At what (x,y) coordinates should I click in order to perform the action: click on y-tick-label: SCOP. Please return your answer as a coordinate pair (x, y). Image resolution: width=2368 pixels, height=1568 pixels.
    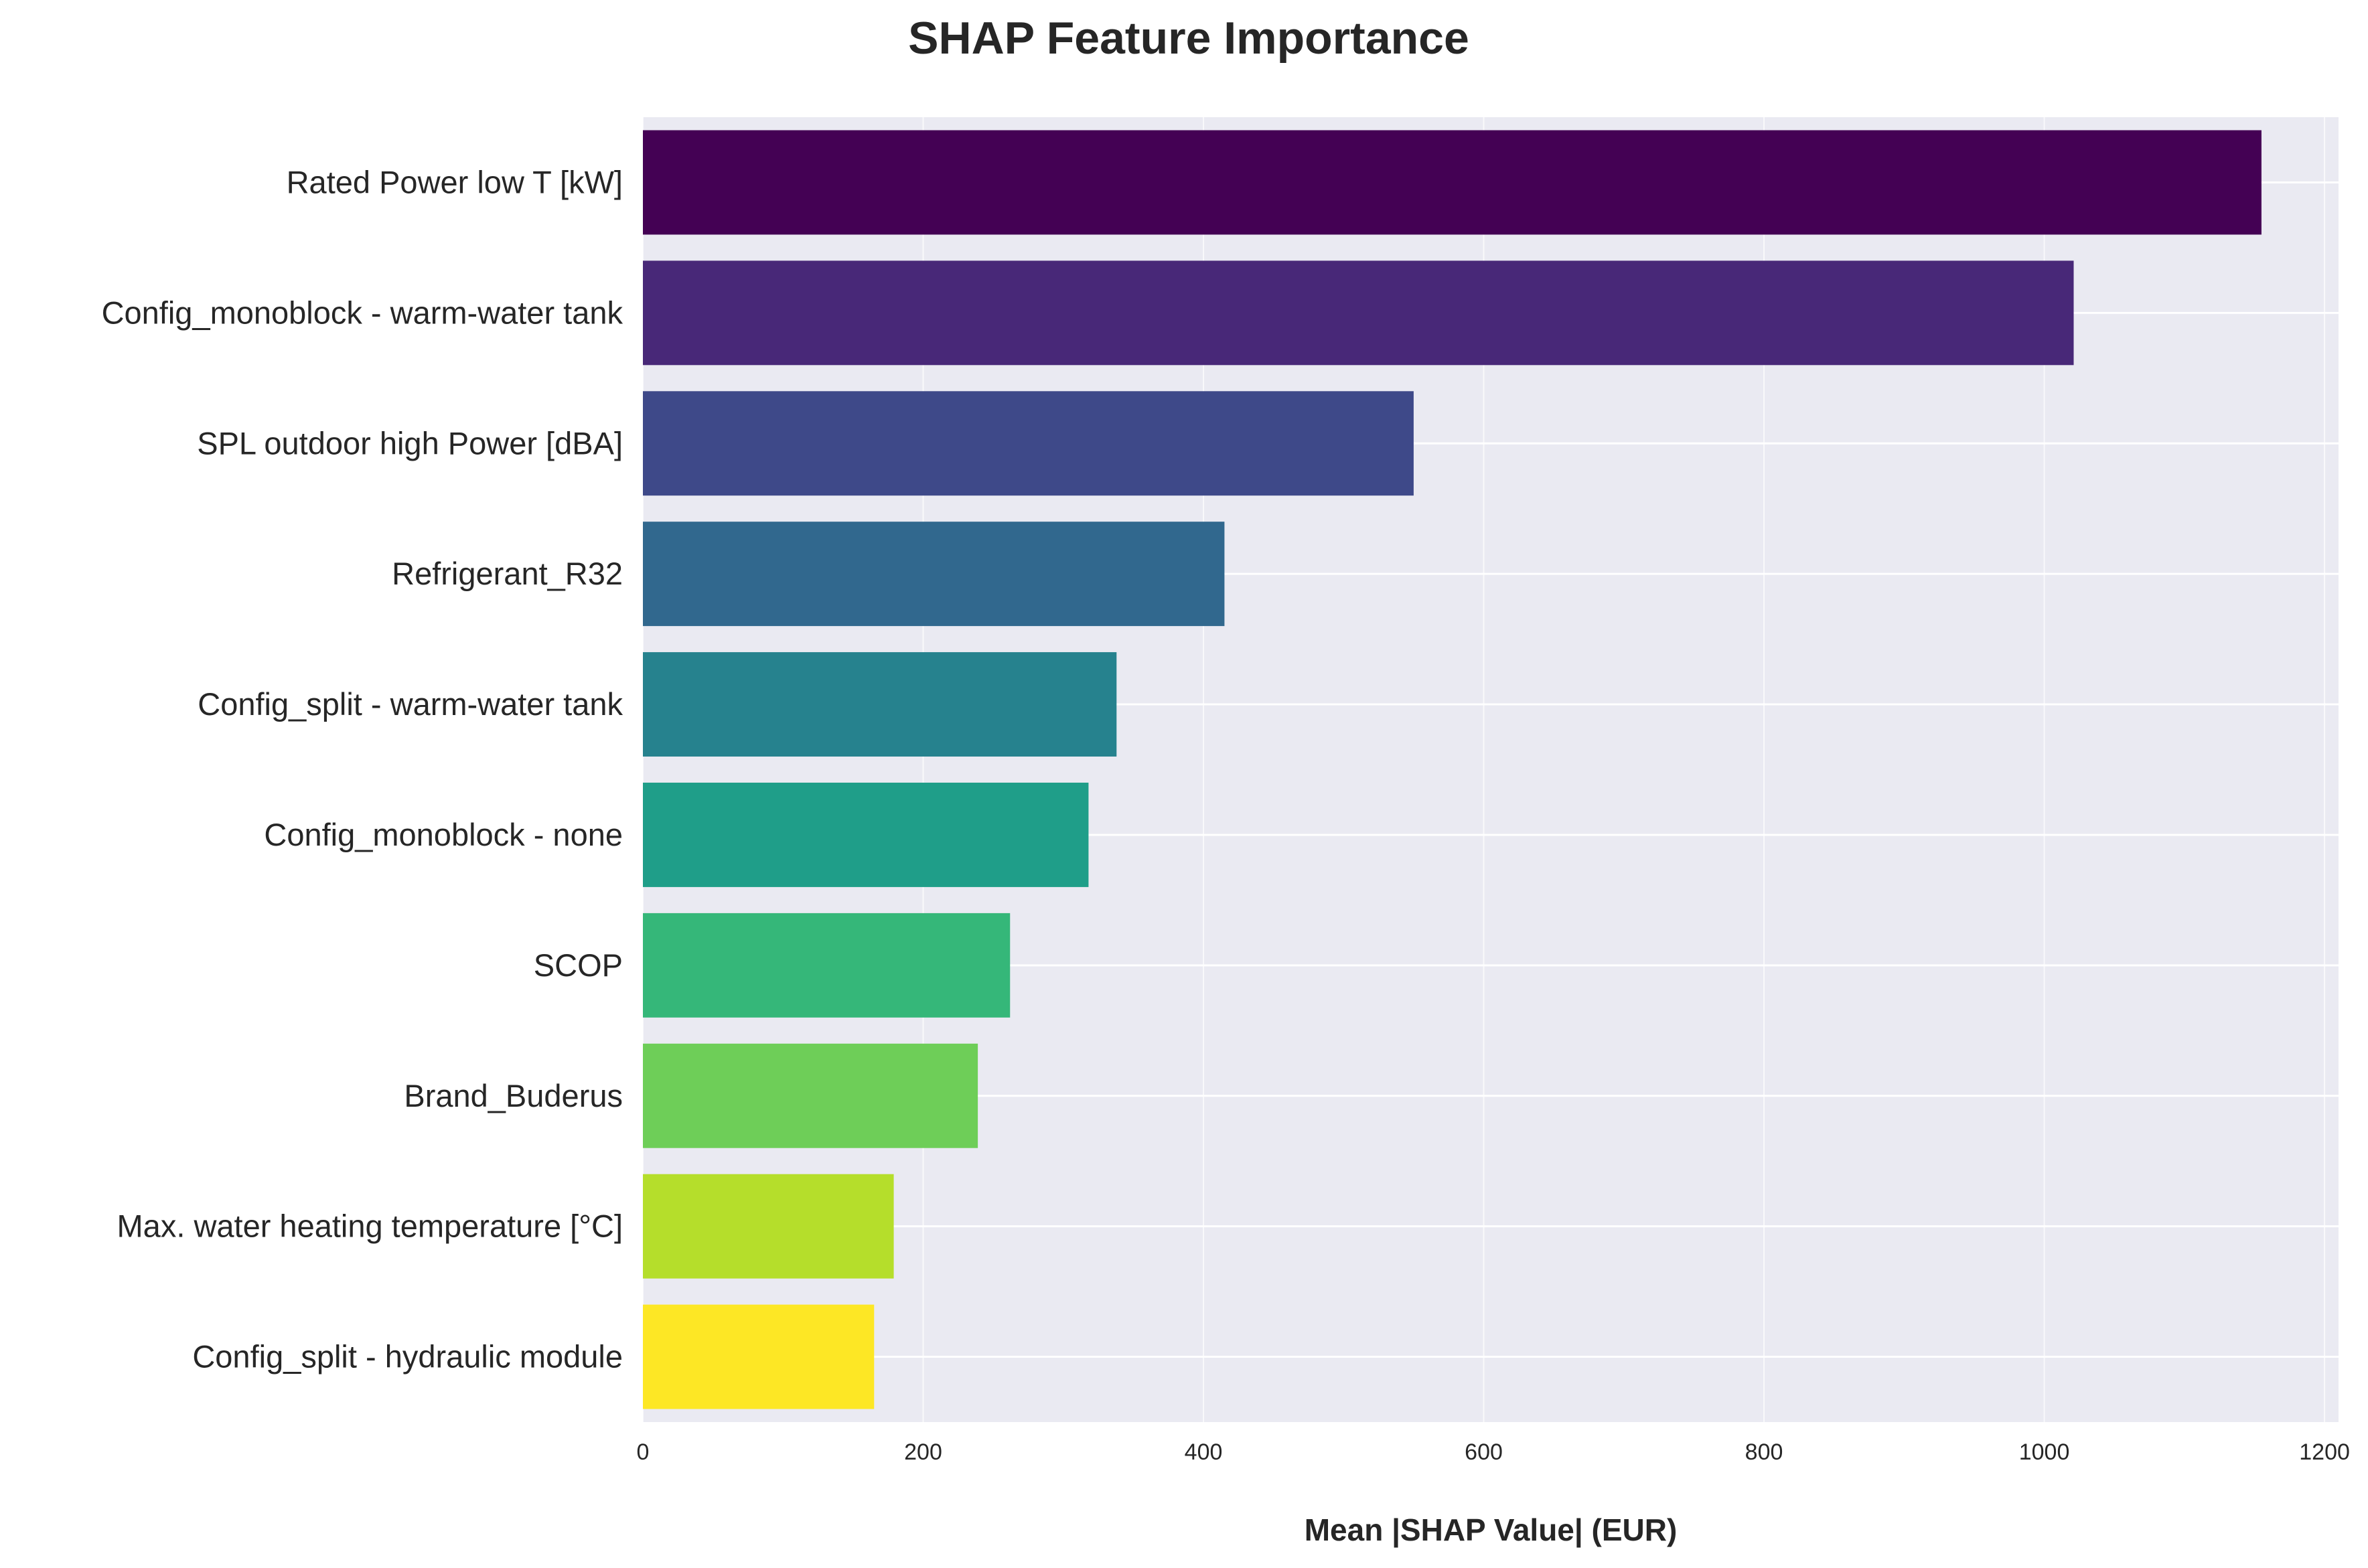
    Looking at the image, I should click on (578, 965).